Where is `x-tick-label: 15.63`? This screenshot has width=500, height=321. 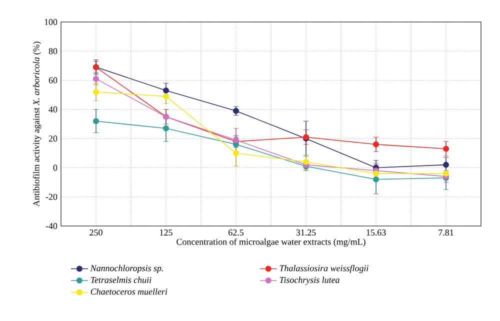 x-tick-label: 15.63 is located at coordinates (376, 233).